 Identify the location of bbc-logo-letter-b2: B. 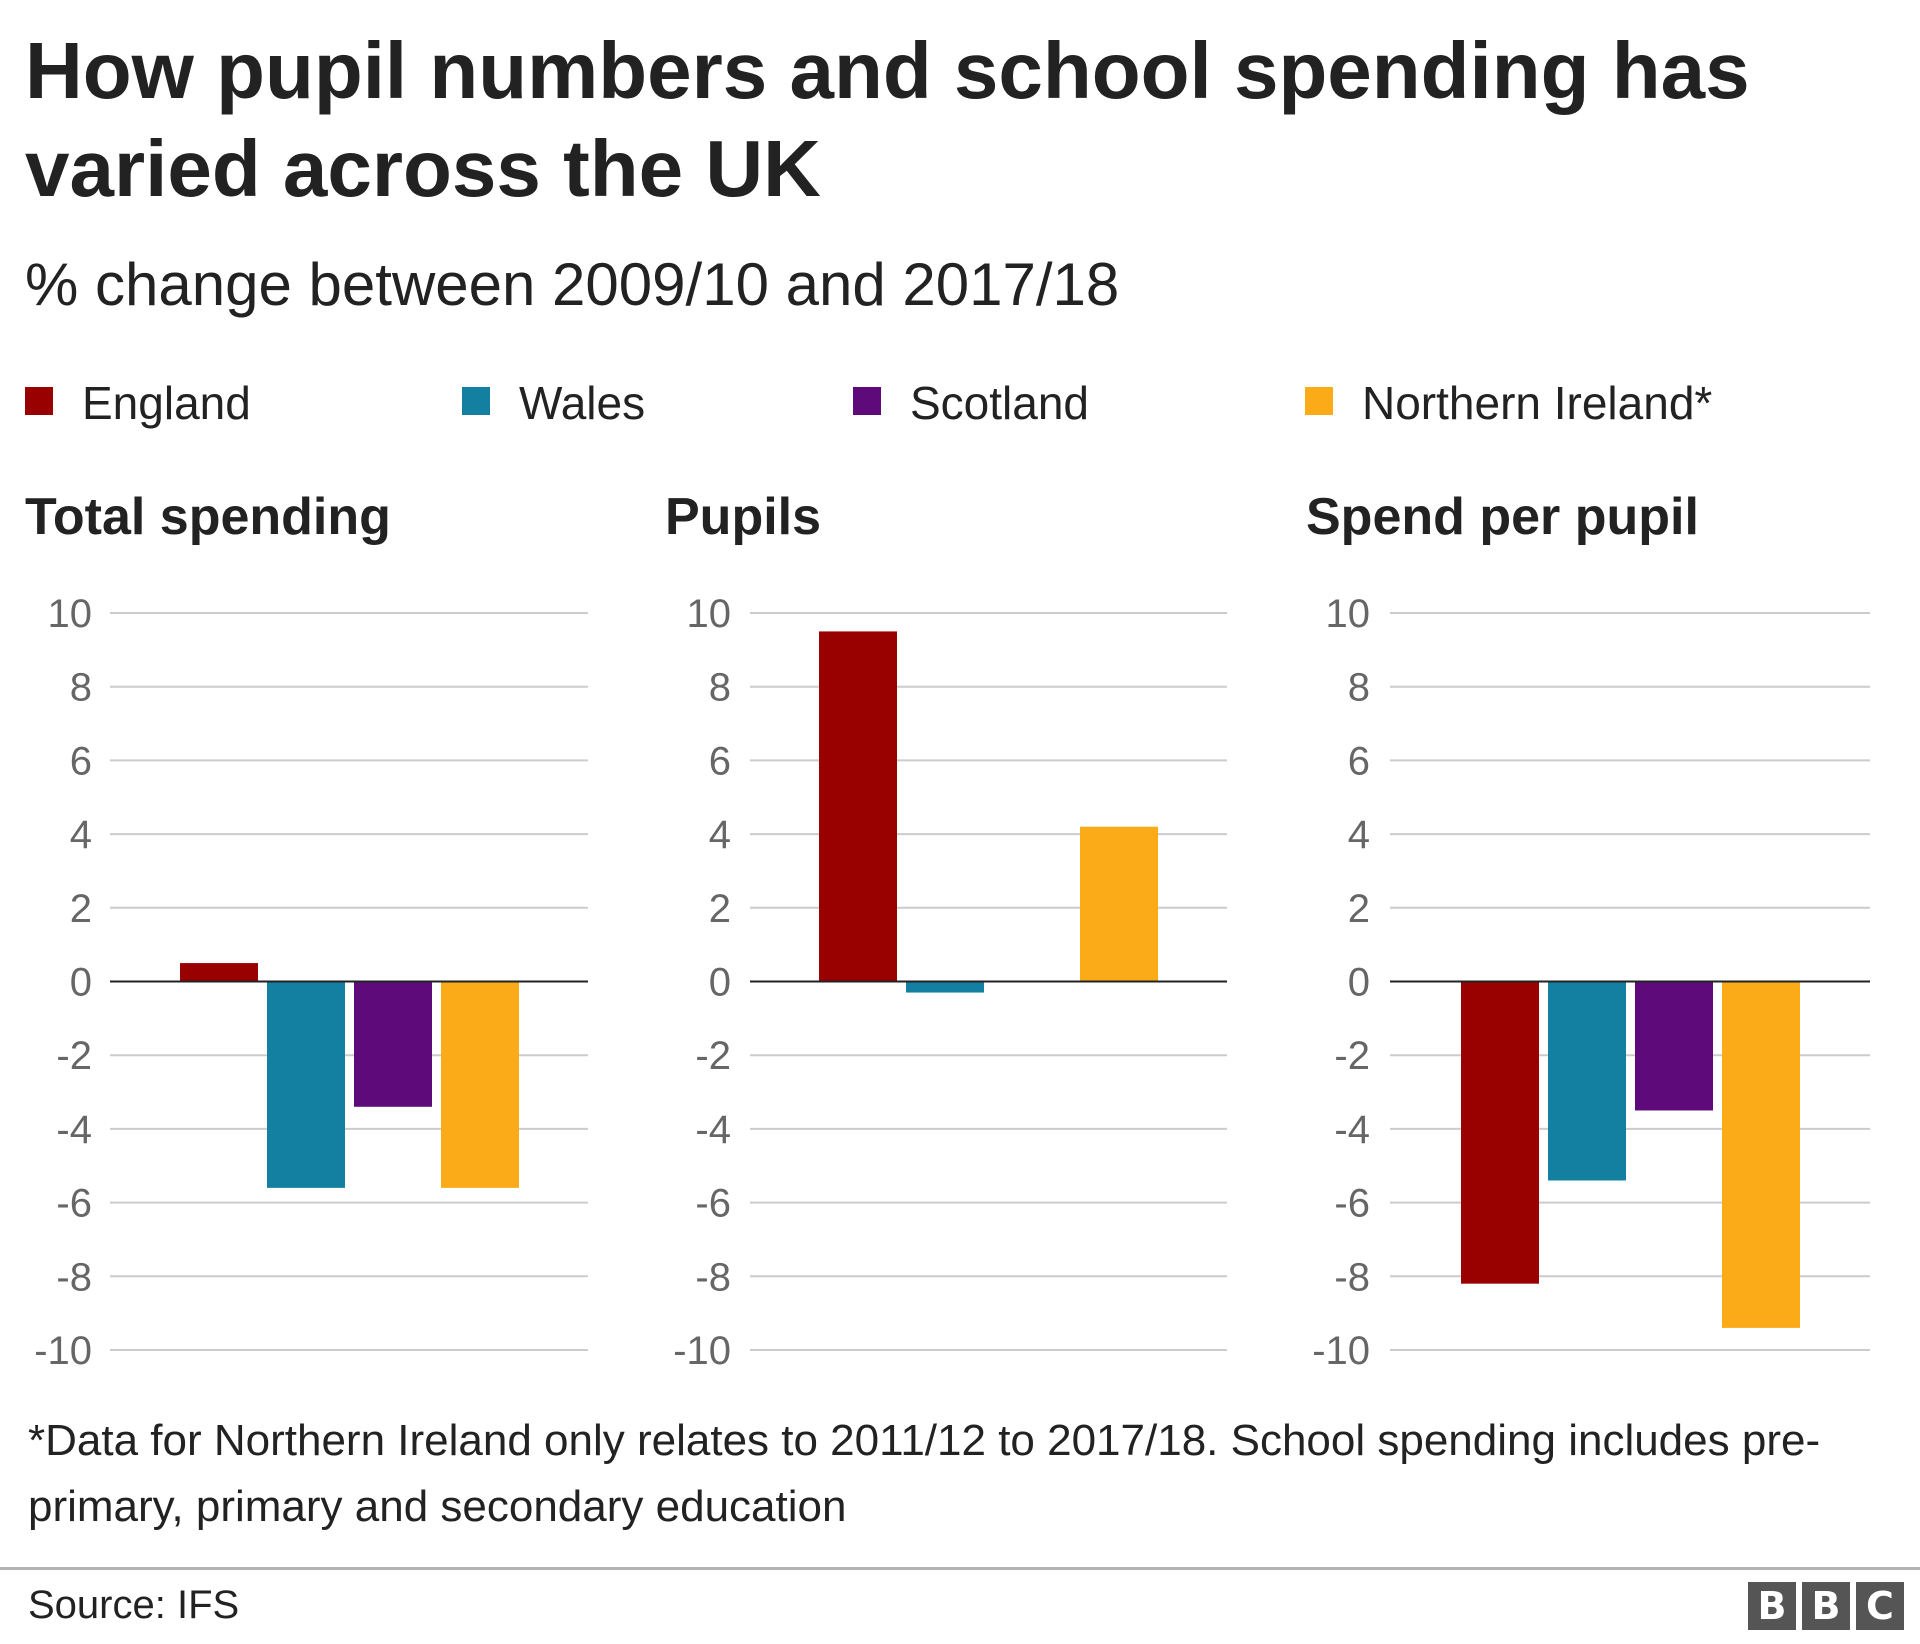
(1826, 1606).